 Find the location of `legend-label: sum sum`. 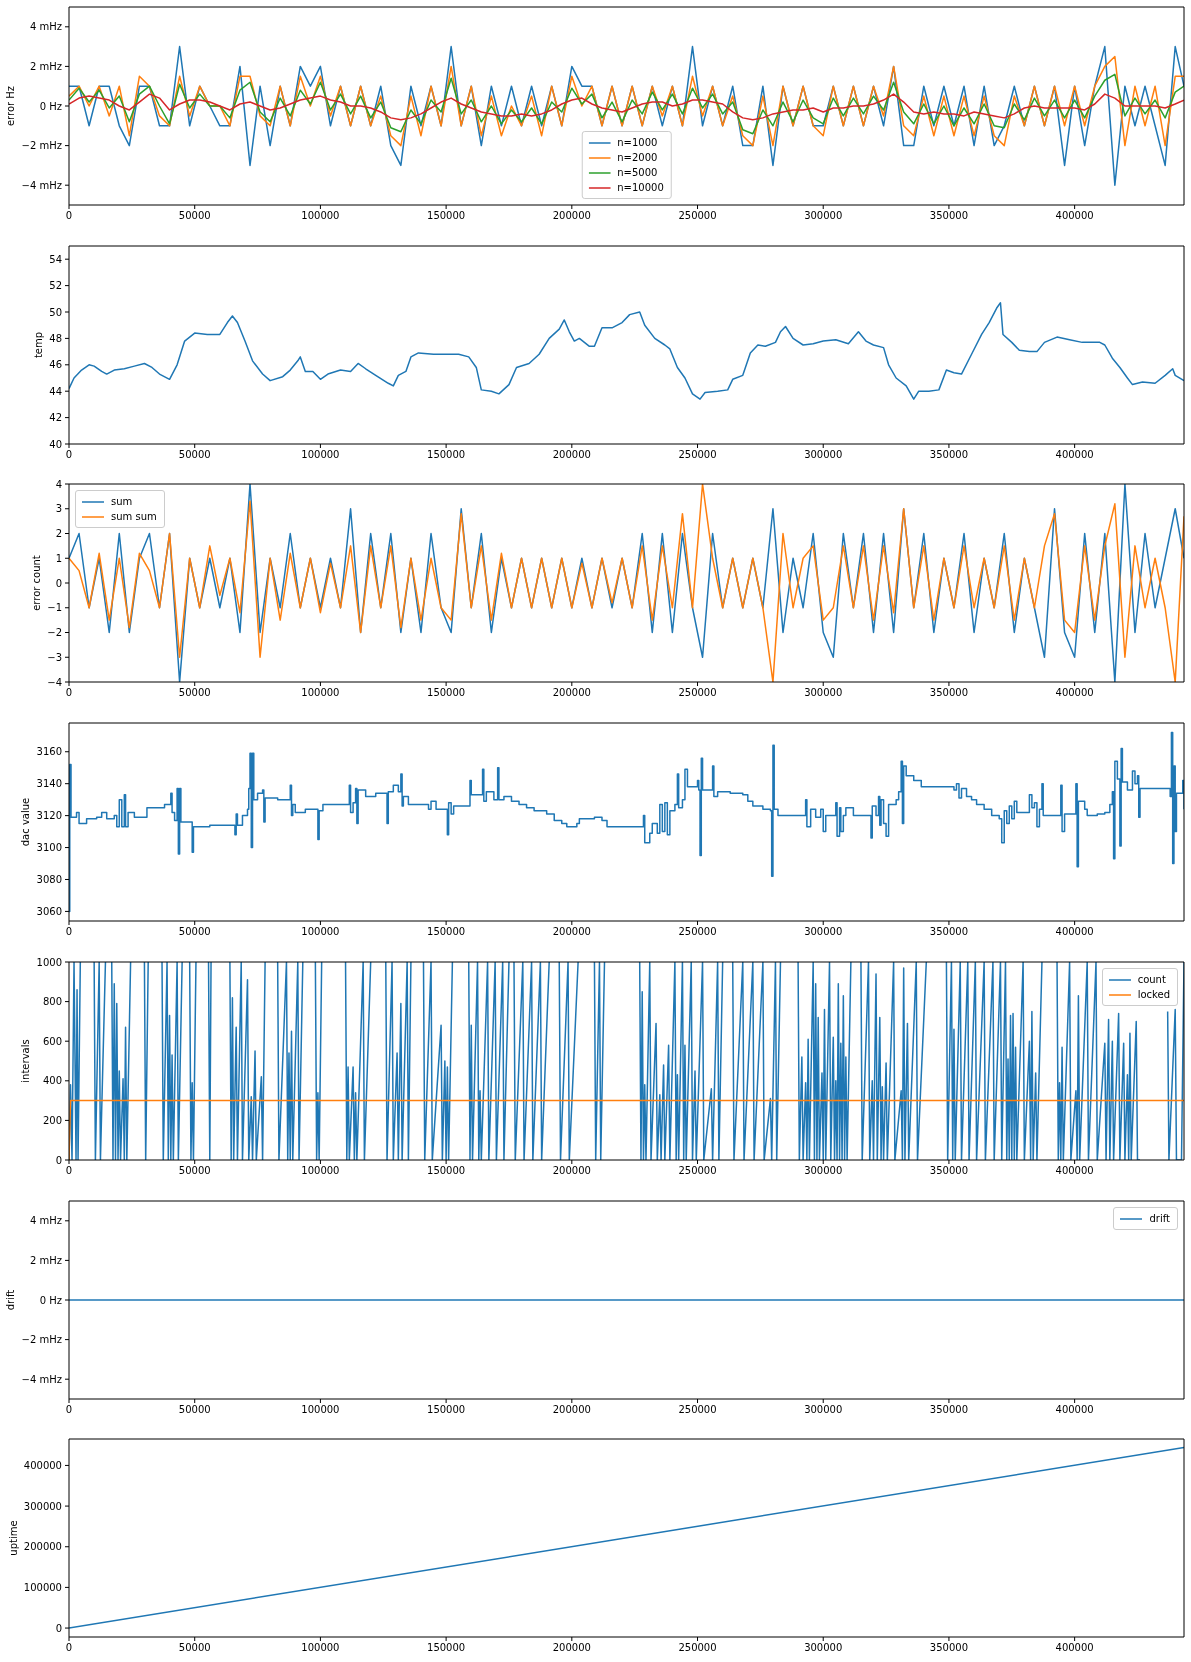

legend-label: sum sum is located at coordinates (134, 517).